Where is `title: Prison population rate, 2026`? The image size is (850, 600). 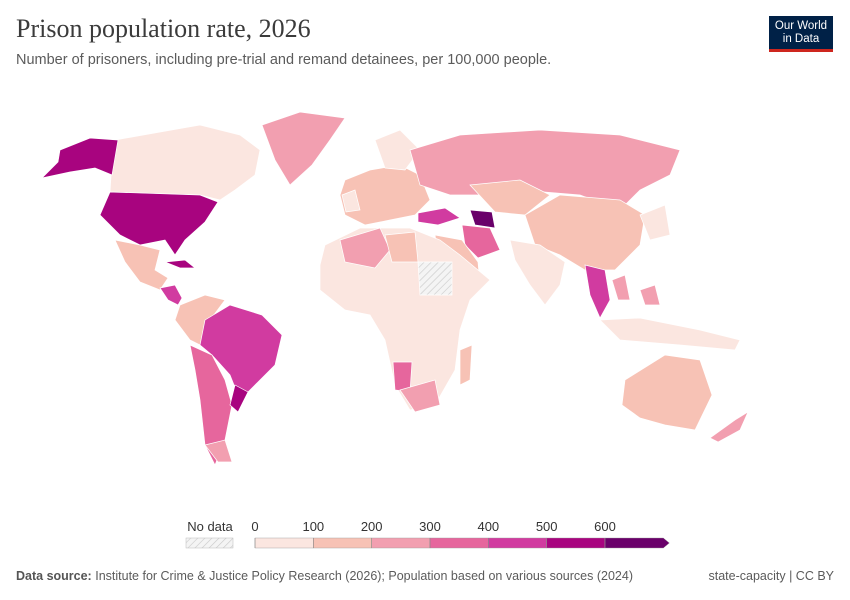
title: Prison population rate, 2026 is located at coordinates (163, 28).